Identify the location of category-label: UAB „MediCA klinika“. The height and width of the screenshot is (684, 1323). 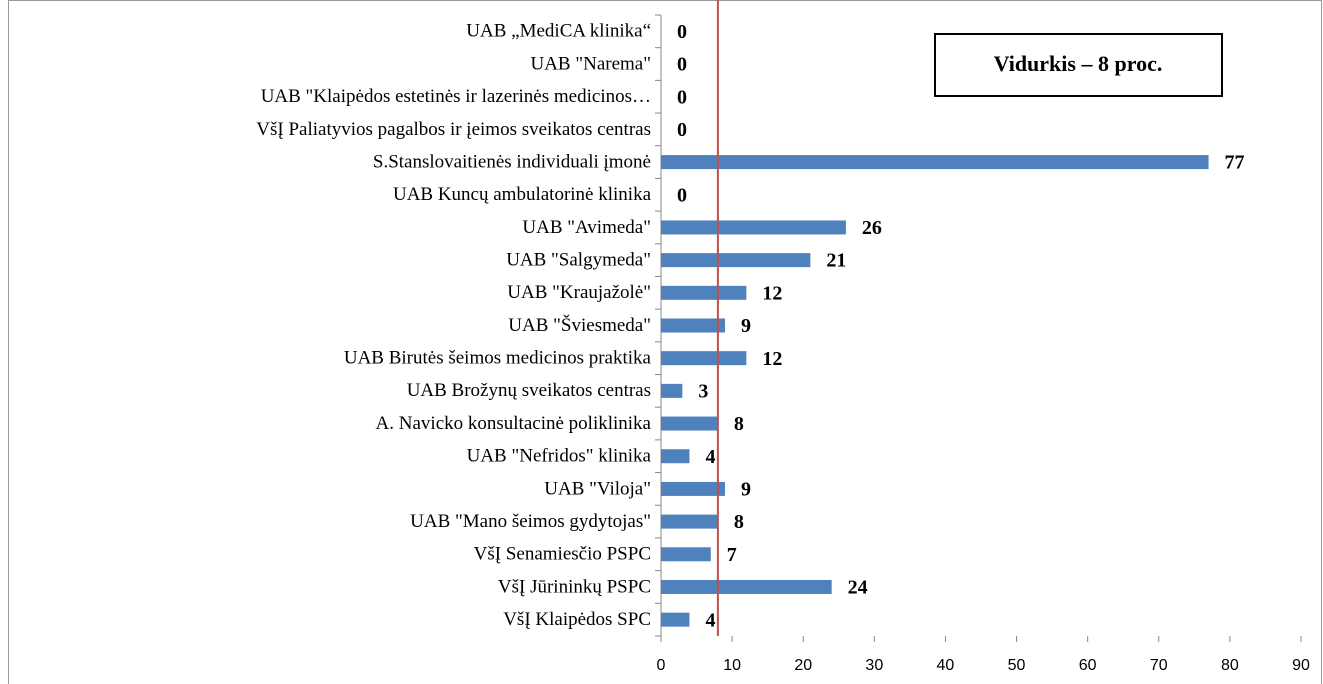
(558, 31).